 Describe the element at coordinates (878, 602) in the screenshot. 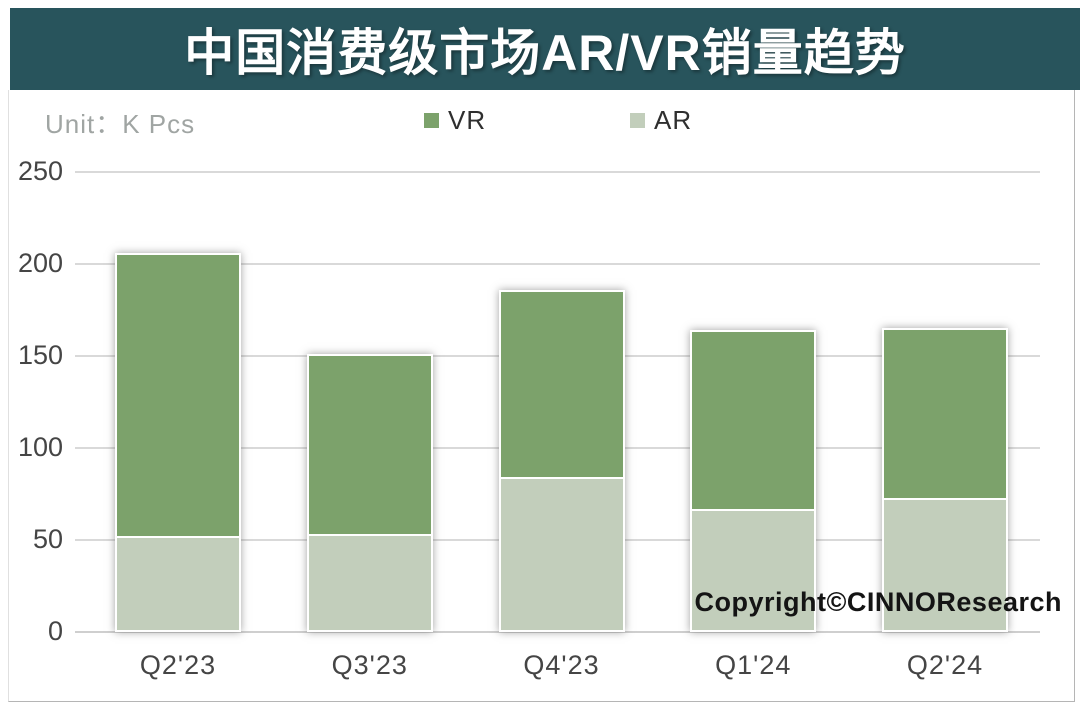

I see `copyright-watermark: Copyright©CINNOResearch` at that location.